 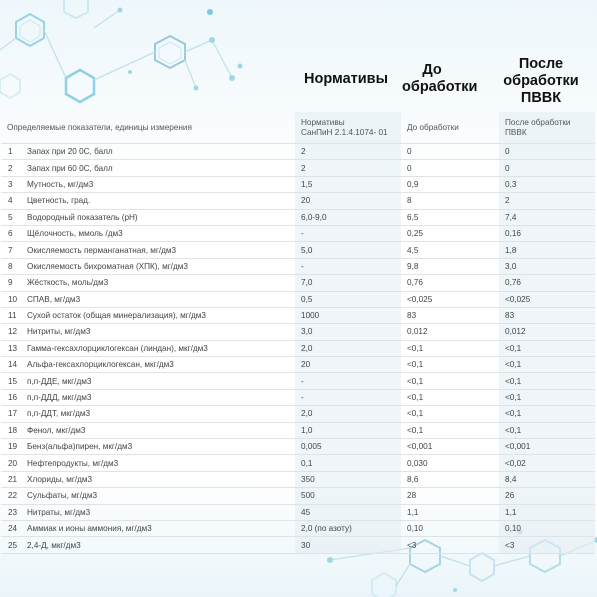 I want to click on row-number: 7, so click(x=11, y=250).